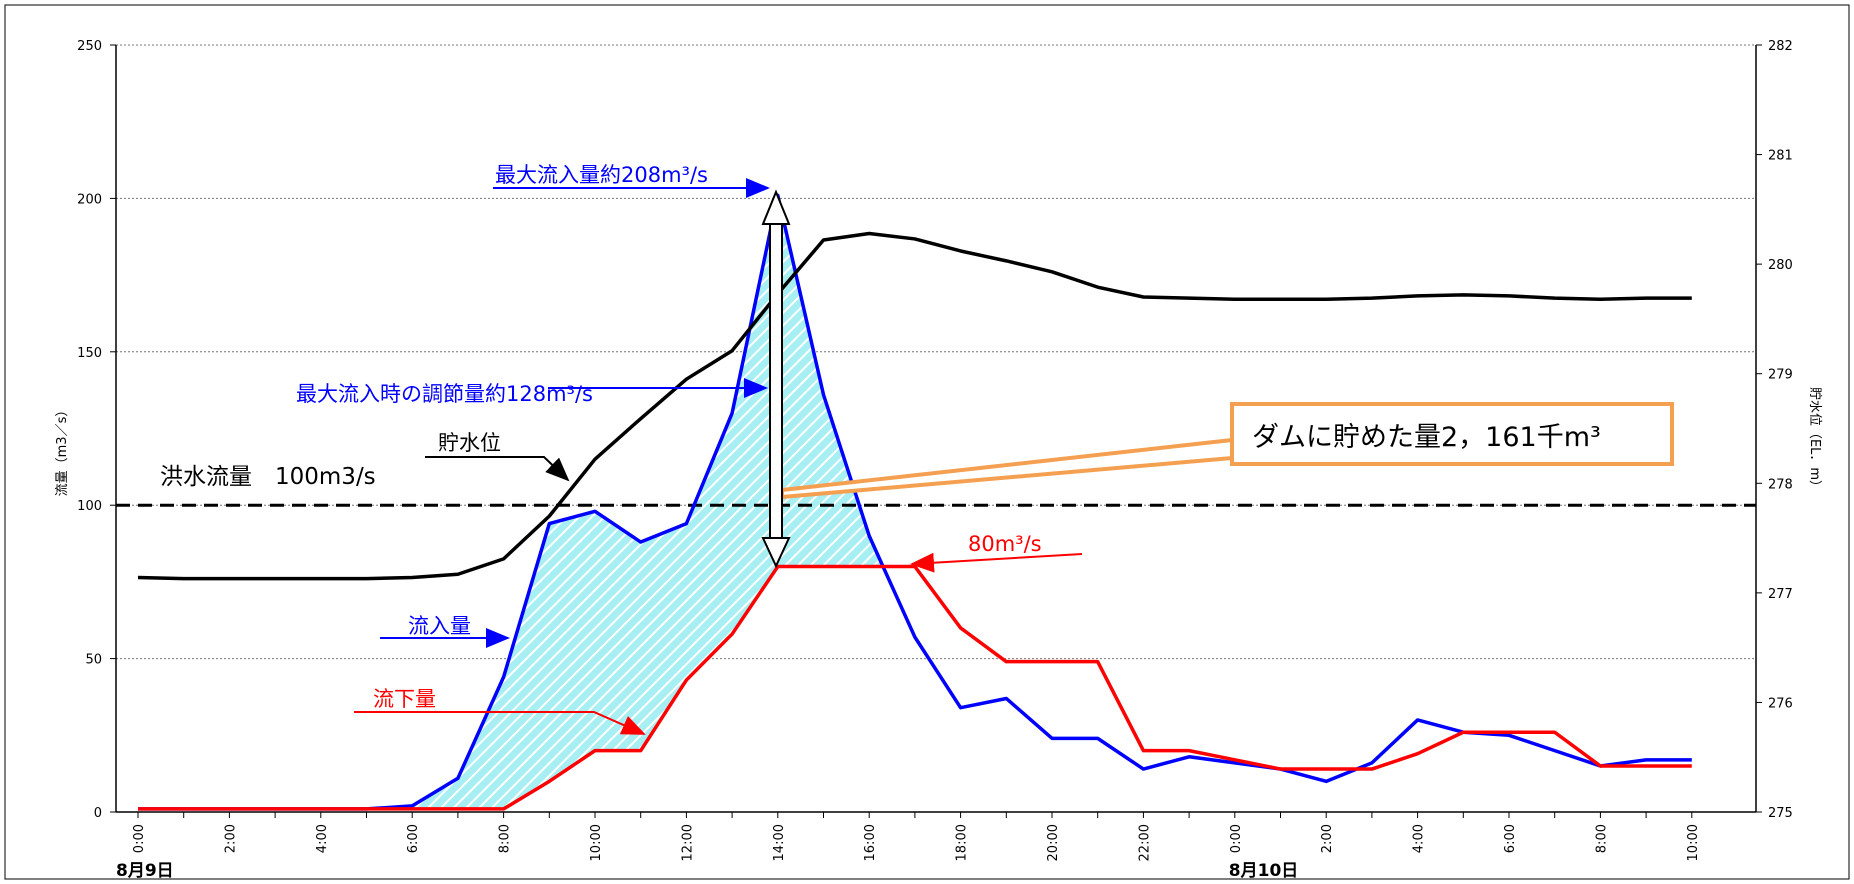 This screenshot has height=884, width=1854. I want to click on right-tick-label: 279, so click(1780, 375).